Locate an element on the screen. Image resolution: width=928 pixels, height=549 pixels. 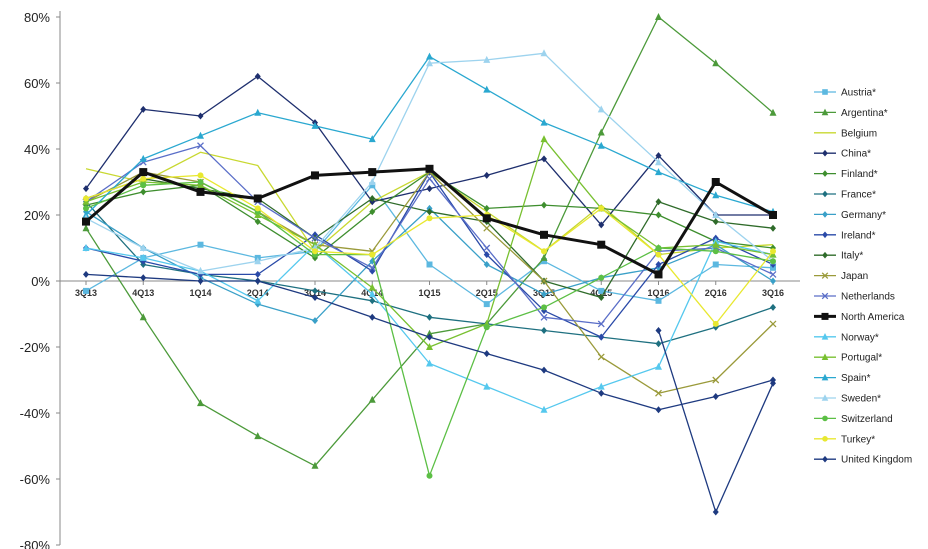
x-tick-label: 3Q16 is located at coordinates (773, 293).